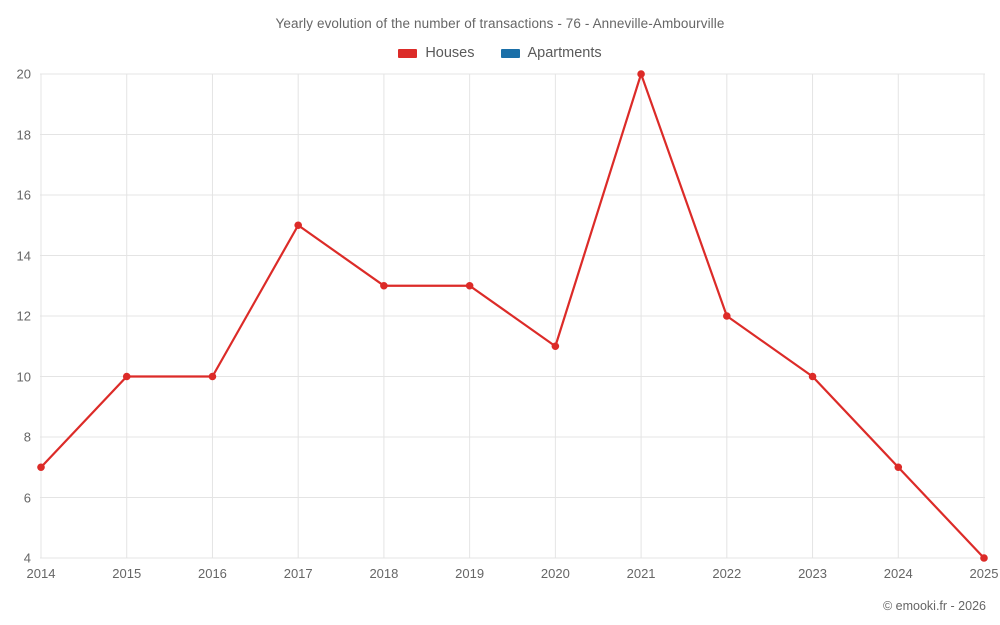 The image size is (1000, 625). I want to click on x-tick-label: 2017, so click(298, 573).